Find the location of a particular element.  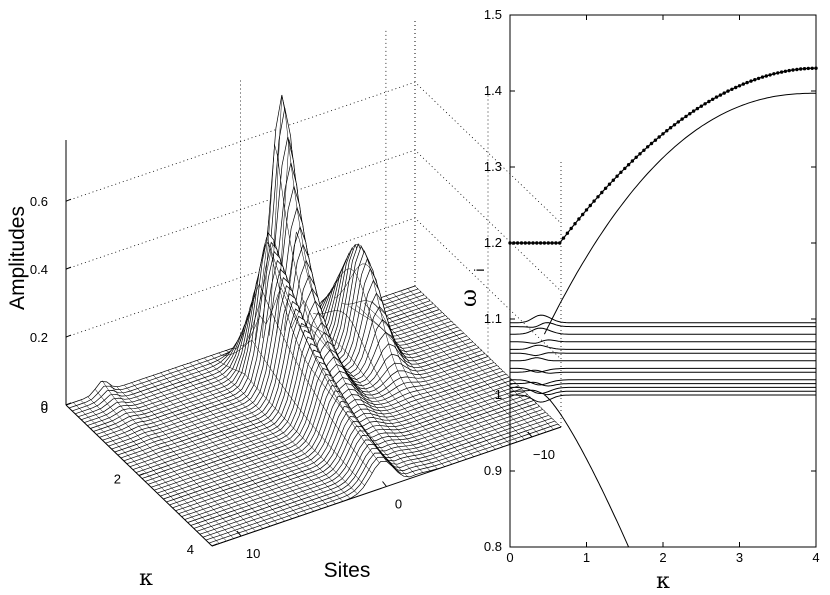

y-tick-label: 0.9 is located at coordinates (493, 470).